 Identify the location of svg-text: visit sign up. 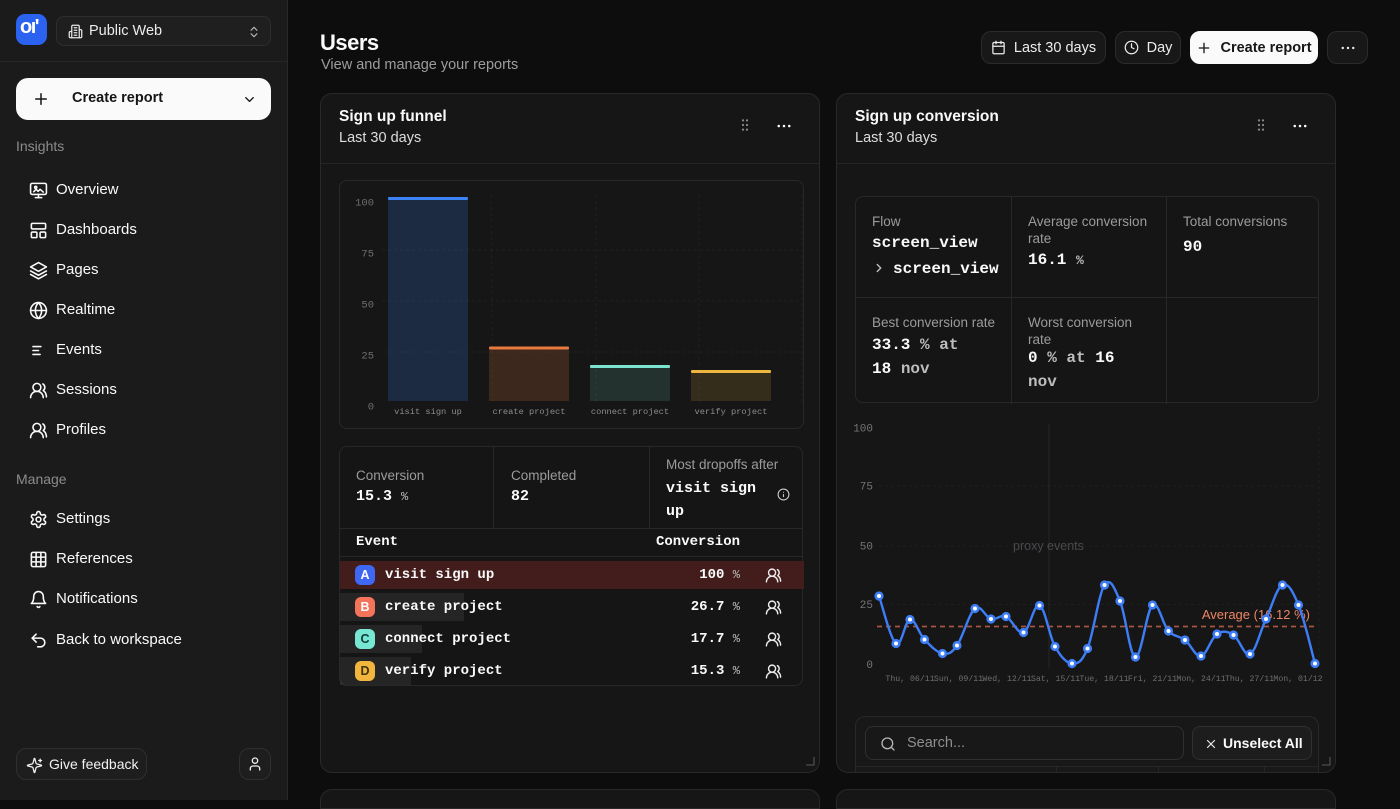
(428, 412).